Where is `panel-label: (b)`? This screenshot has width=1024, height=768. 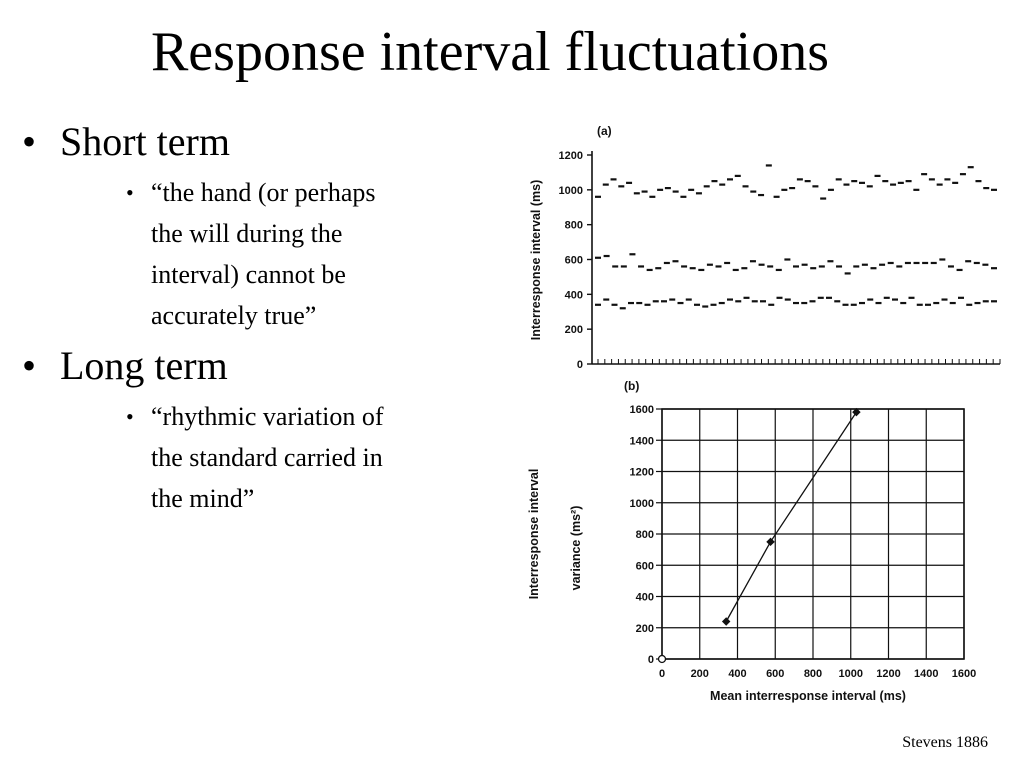
panel-label: (b) is located at coordinates (631, 386).